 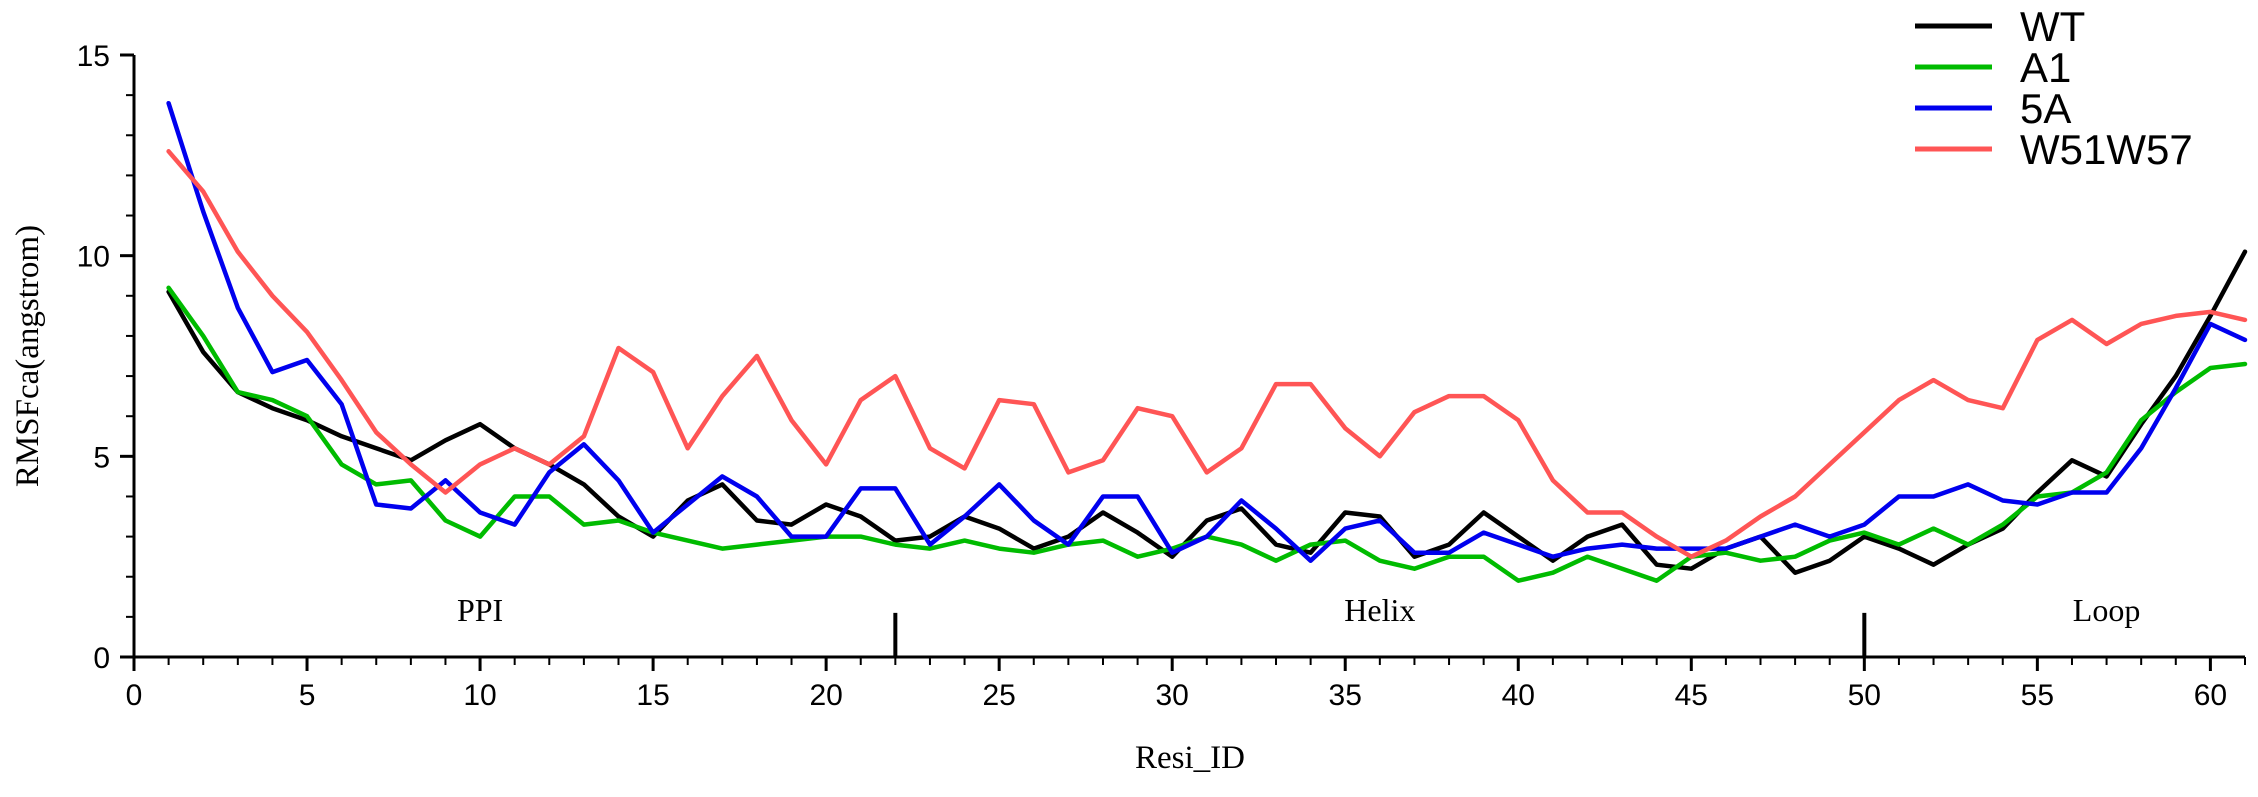 I want to click on region-label-helix: Helix, so click(x=1379, y=610).